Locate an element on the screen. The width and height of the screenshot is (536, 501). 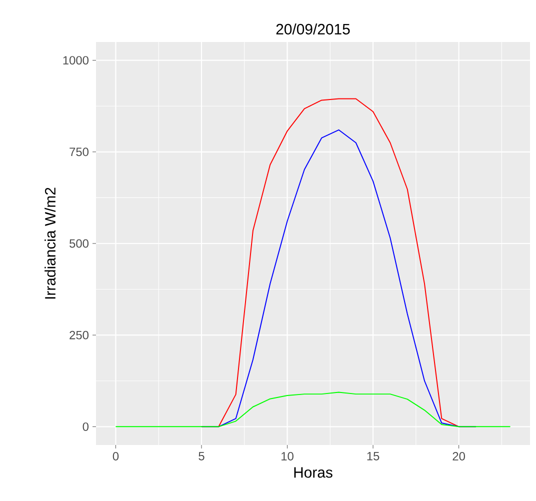
x-tick-label: 20 is located at coordinates (459, 456).